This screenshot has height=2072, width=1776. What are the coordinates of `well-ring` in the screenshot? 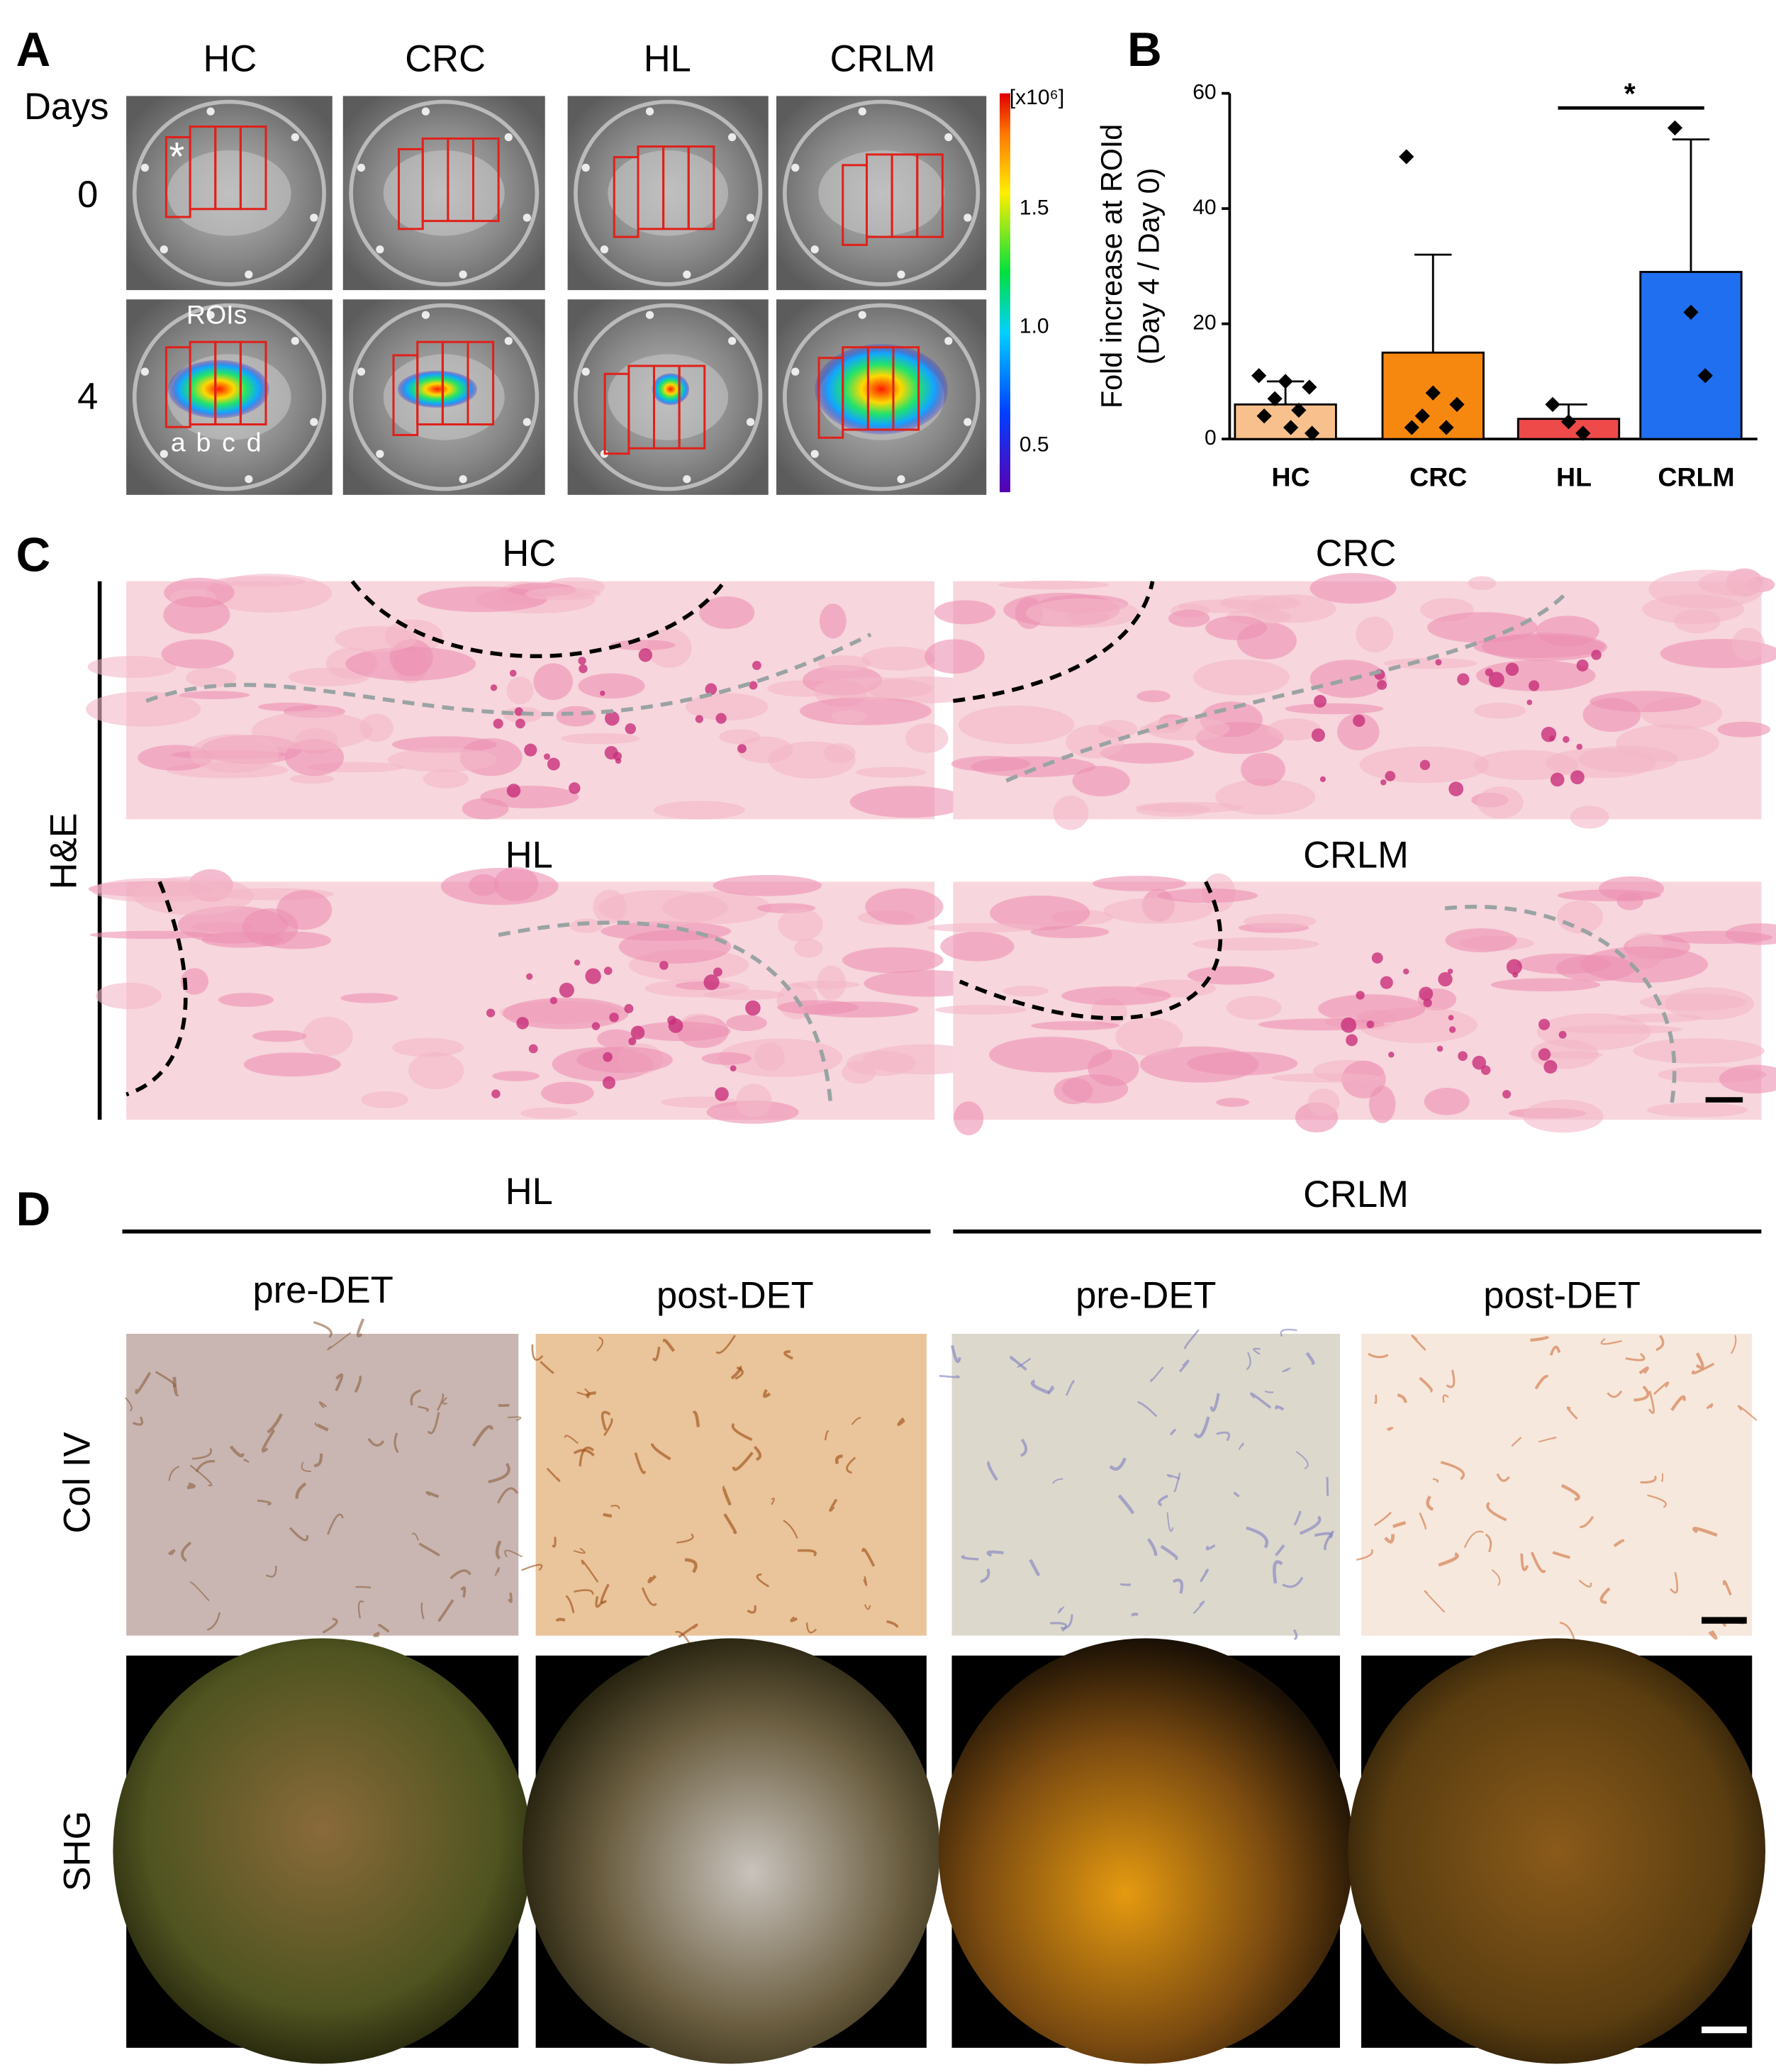 It's located at (668, 192).